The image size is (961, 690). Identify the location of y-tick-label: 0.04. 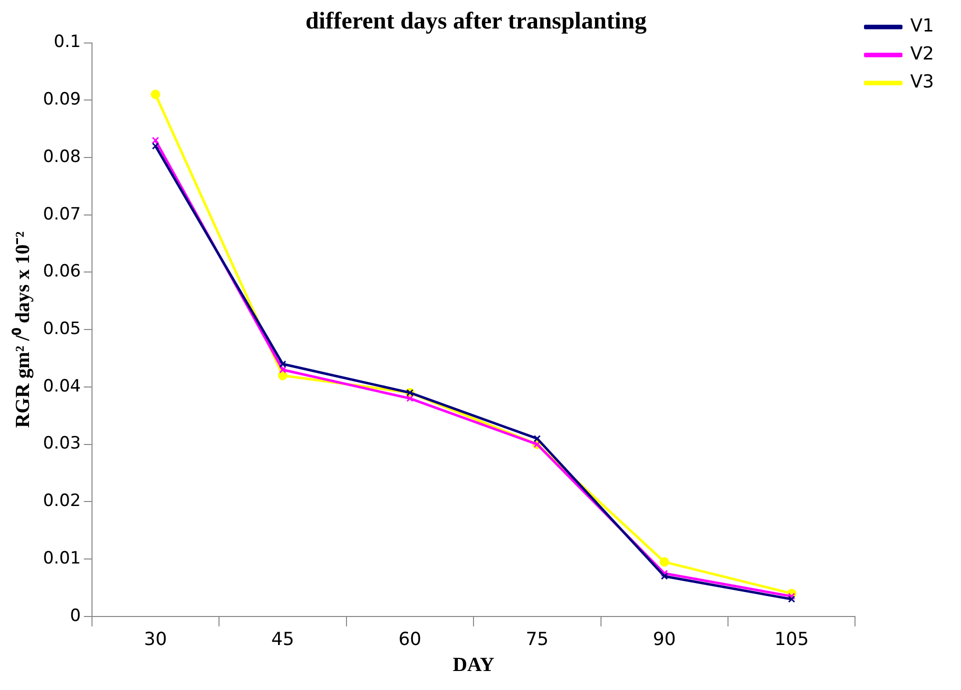
(61, 386).